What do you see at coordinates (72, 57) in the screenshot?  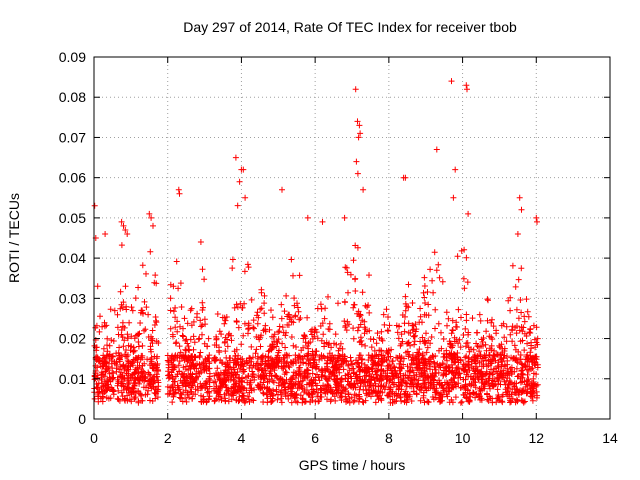 I see `y-tick-label: 0.09` at bounding box center [72, 57].